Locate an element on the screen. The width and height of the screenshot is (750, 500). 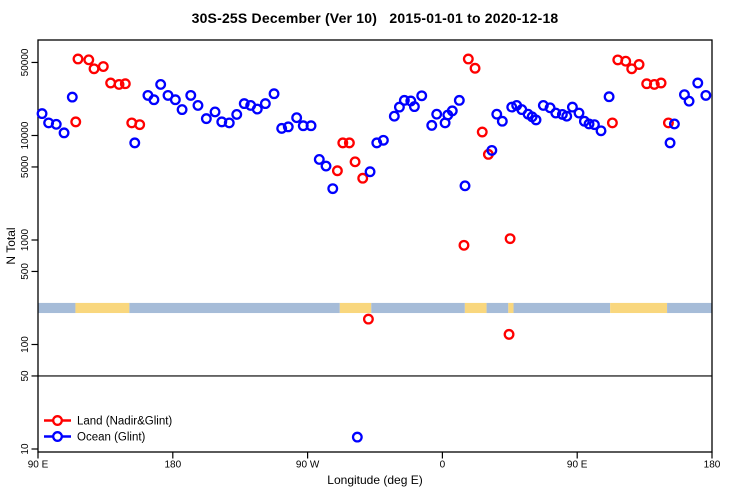
y-tick-label: 1000 is located at coordinates (25, 239).